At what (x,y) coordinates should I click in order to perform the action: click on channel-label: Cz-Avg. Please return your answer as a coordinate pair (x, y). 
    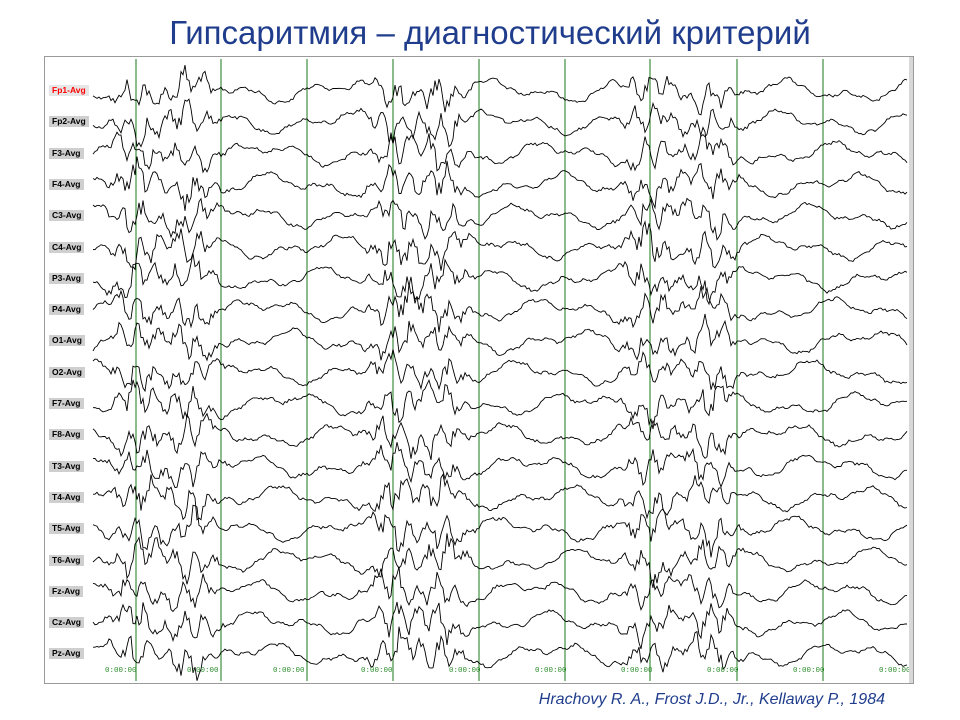
    Looking at the image, I should click on (66, 623).